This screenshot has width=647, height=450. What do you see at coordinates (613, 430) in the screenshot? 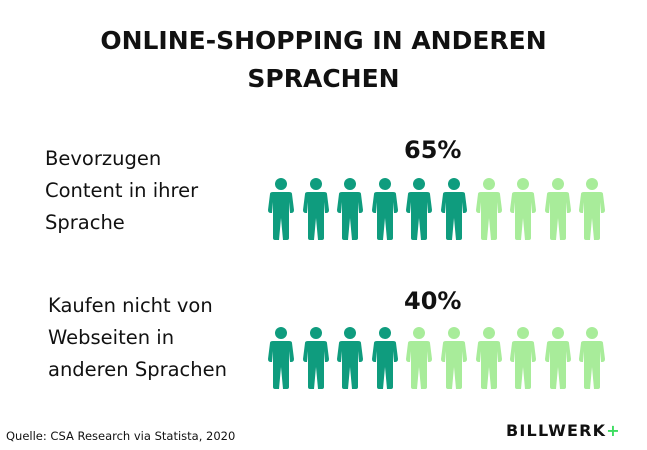
I see `brand-logo-plus: +` at bounding box center [613, 430].